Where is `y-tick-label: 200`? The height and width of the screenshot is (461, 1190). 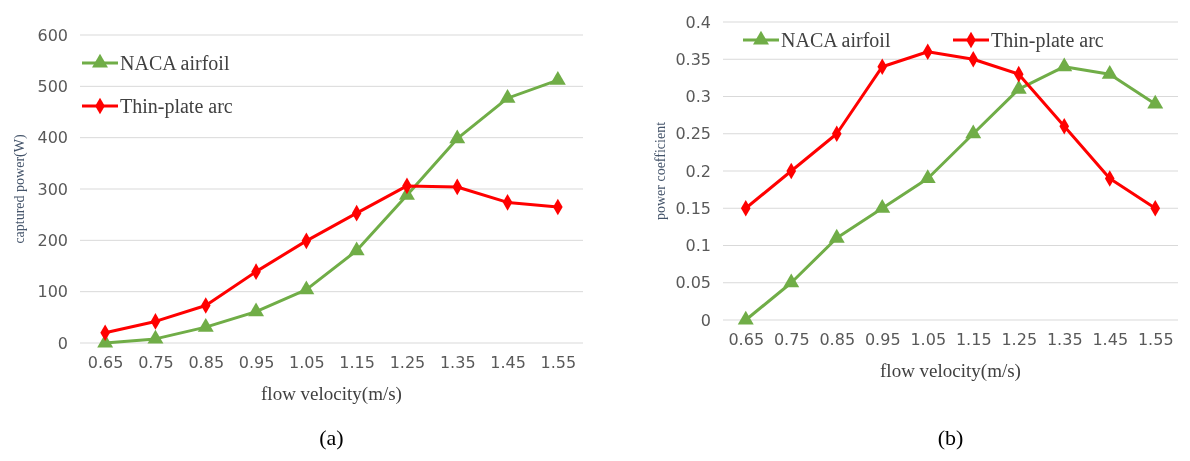 y-tick-label: 200 is located at coordinates (52, 240).